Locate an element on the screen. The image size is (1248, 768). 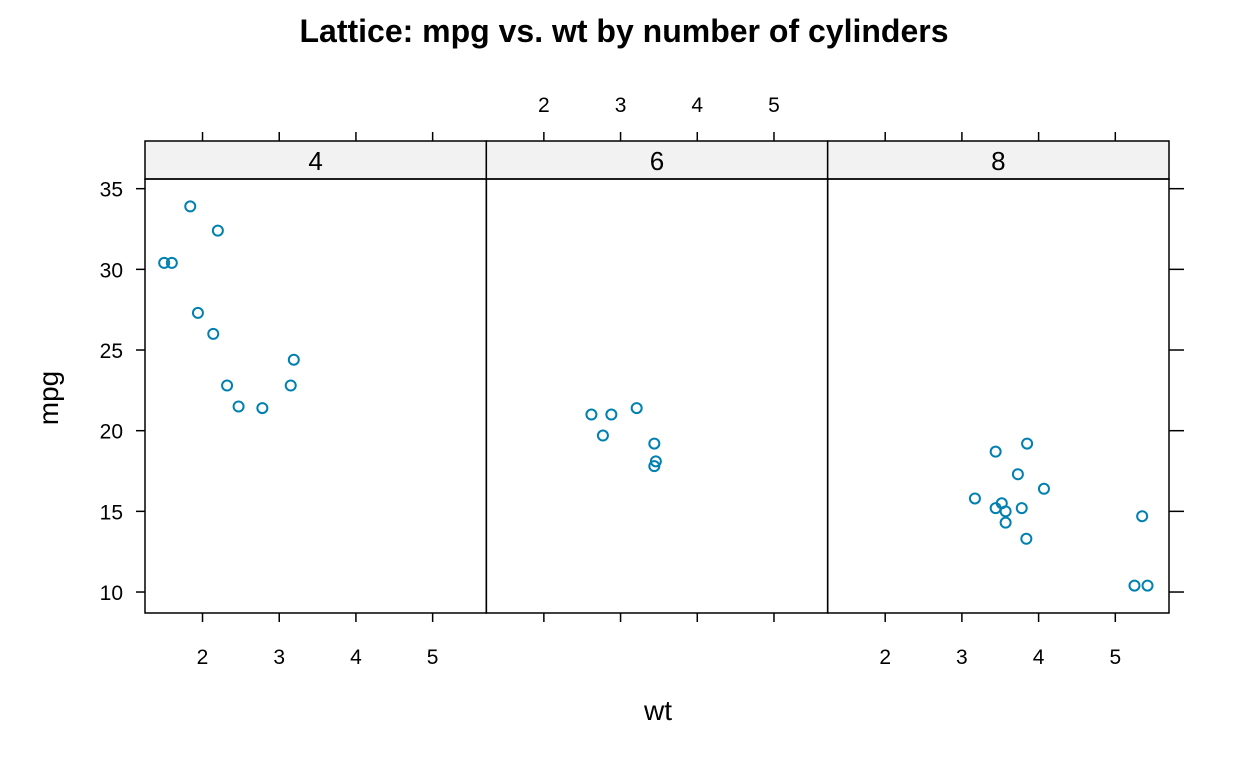
y-tick-label: 10 is located at coordinates (111, 593).